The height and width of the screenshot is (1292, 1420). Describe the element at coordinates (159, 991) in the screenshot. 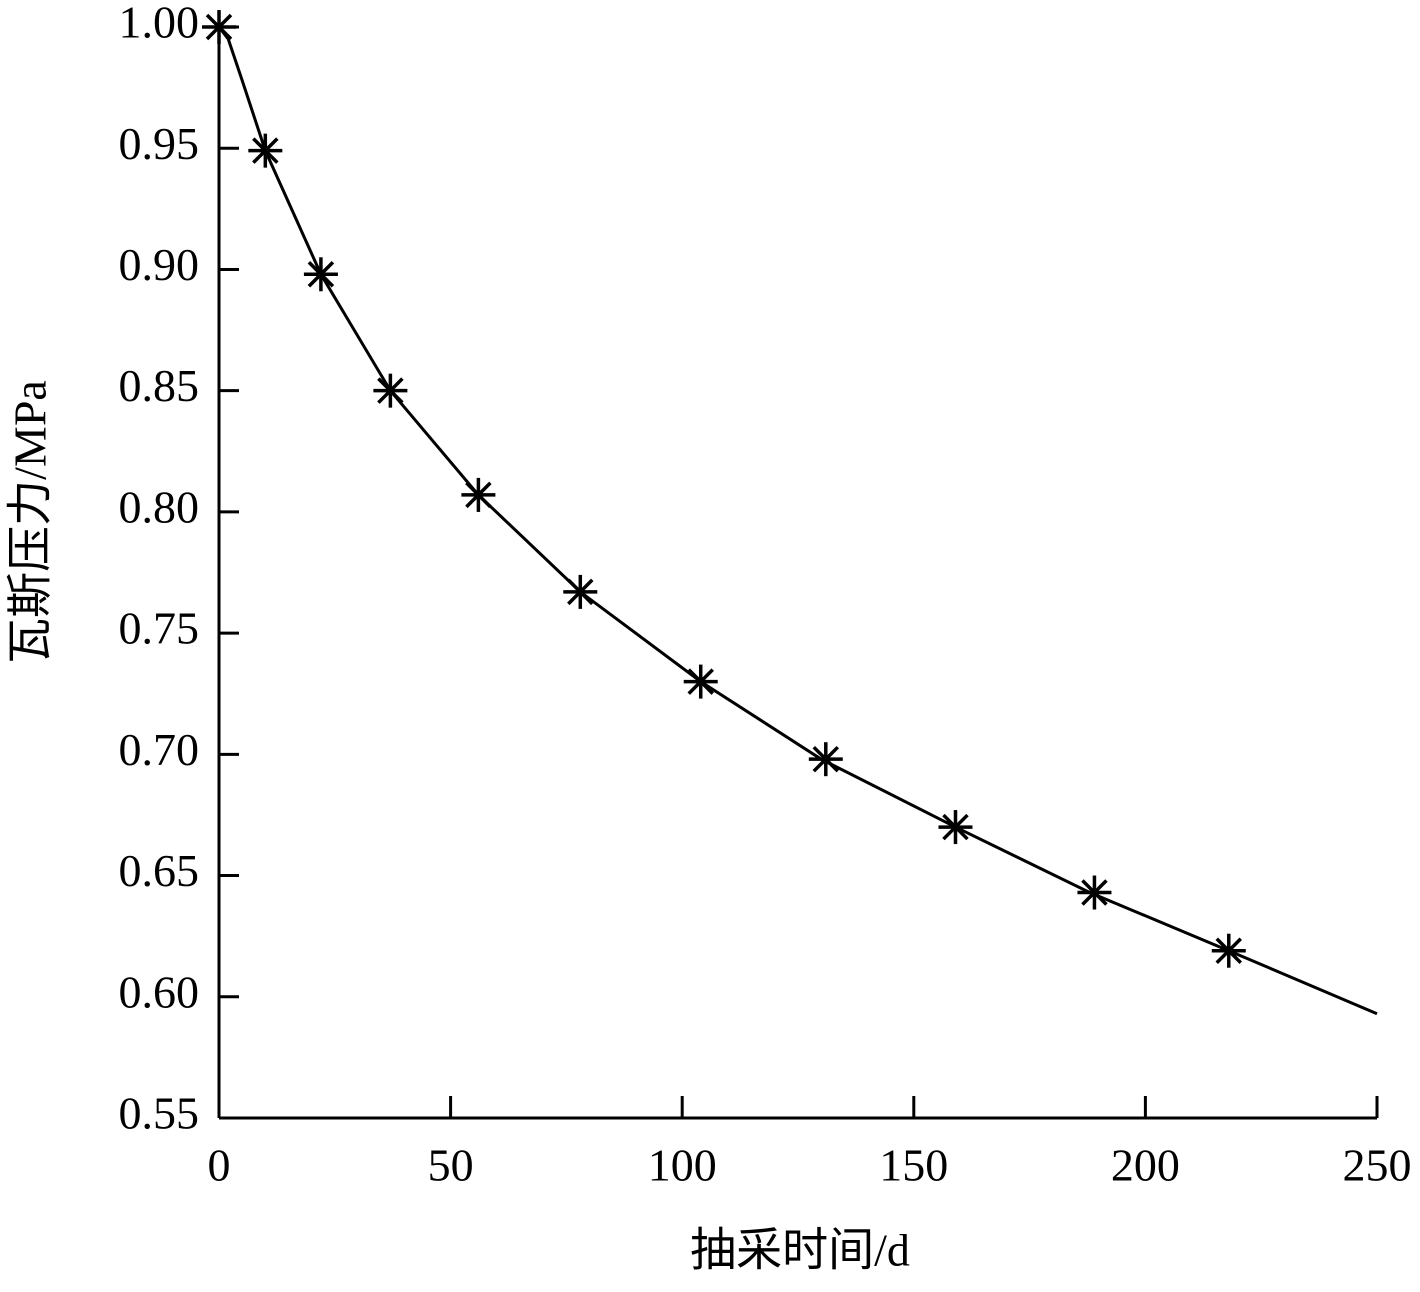

I see `y-tick-label: 0.60` at that location.